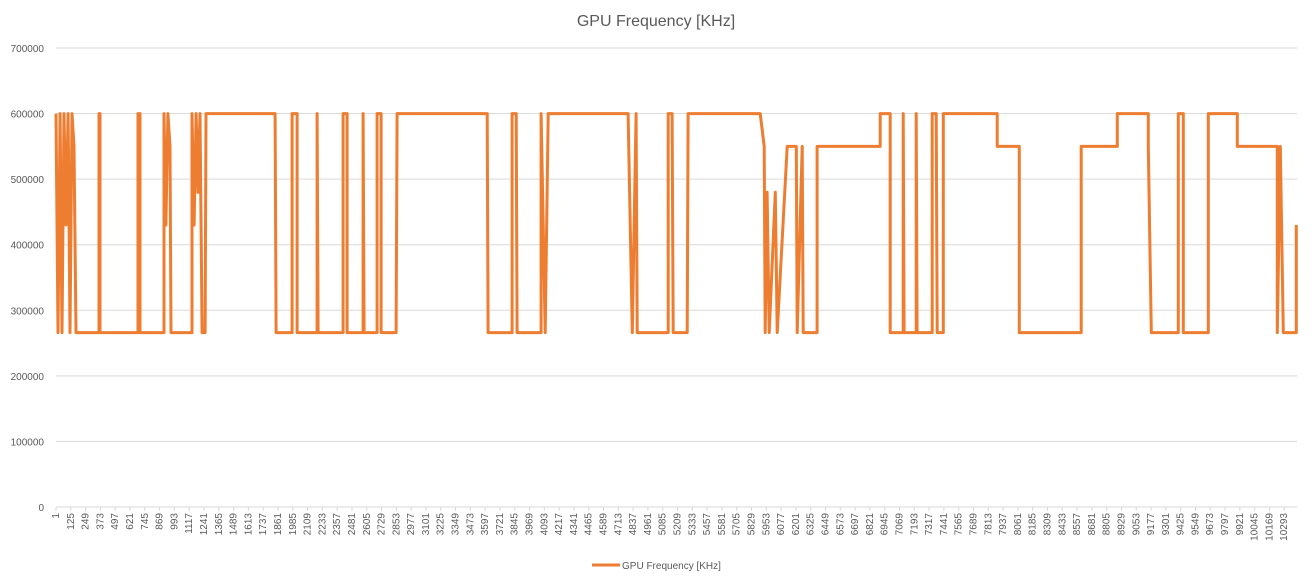  What do you see at coordinates (293, 524) in the screenshot?
I see `x-tick-label: 1985` at bounding box center [293, 524].